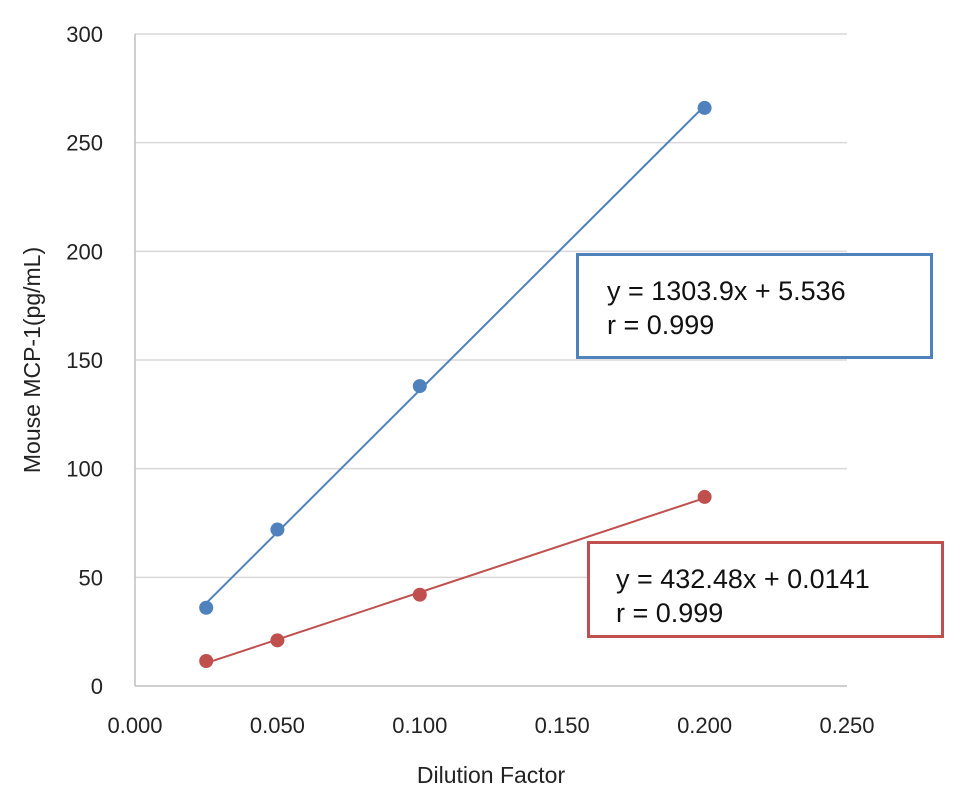  What do you see at coordinates (704, 725) in the screenshot?
I see `x-tick-label: 0.200` at bounding box center [704, 725].